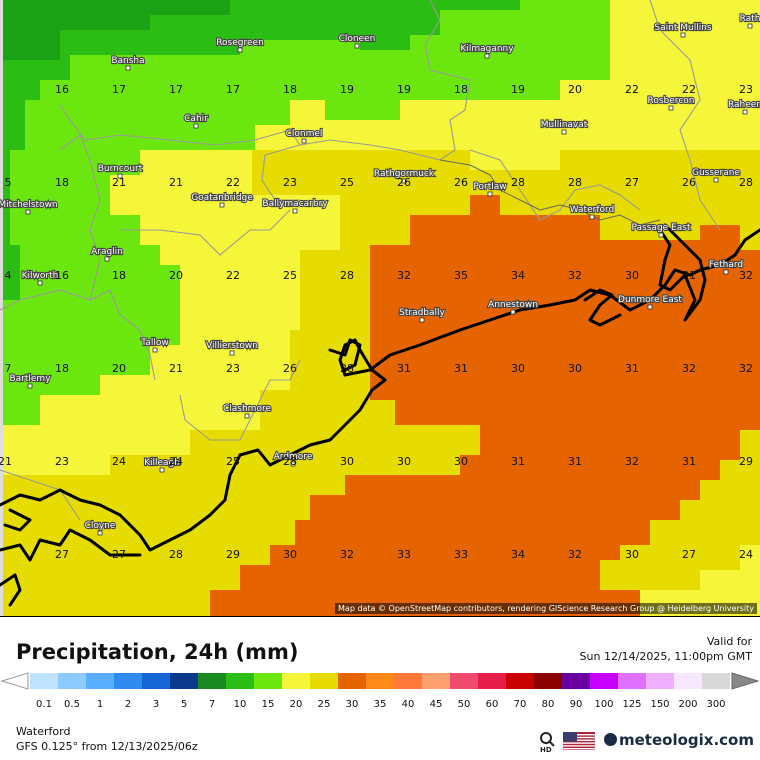 The image size is (760, 760). Describe the element at coordinates (324, 704) in the screenshot. I see `legend-label: 25` at that location.